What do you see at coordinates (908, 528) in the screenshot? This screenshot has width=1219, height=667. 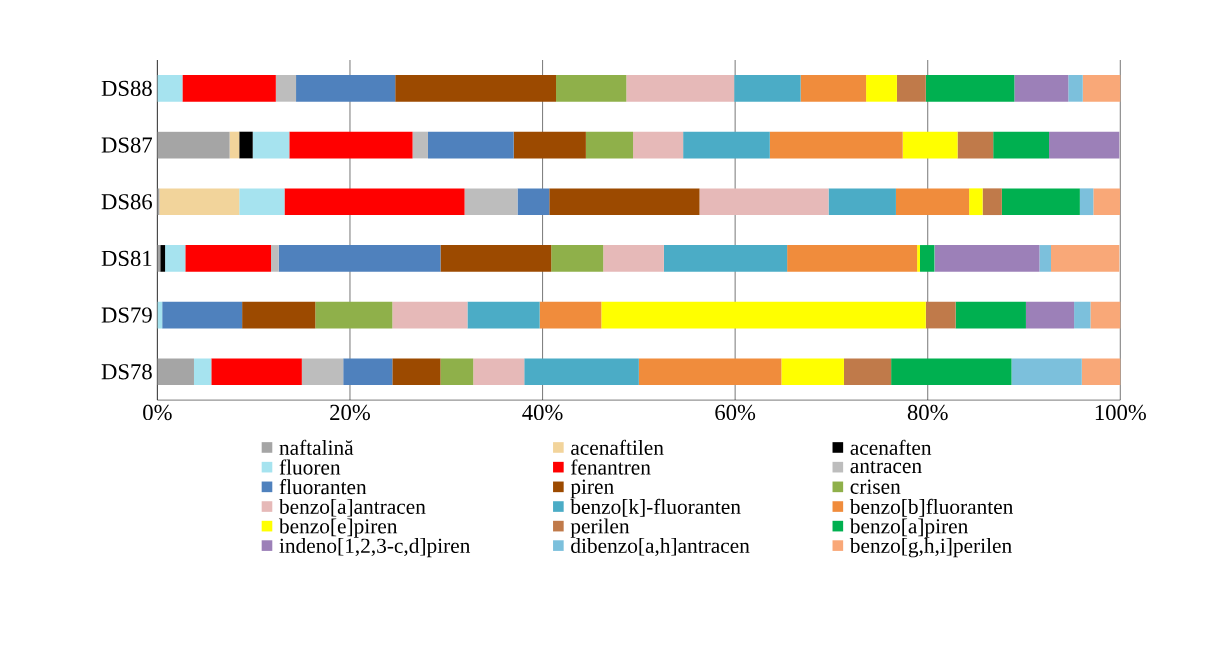 I see `legend-label: benzo[a]piren` at bounding box center [908, 528].